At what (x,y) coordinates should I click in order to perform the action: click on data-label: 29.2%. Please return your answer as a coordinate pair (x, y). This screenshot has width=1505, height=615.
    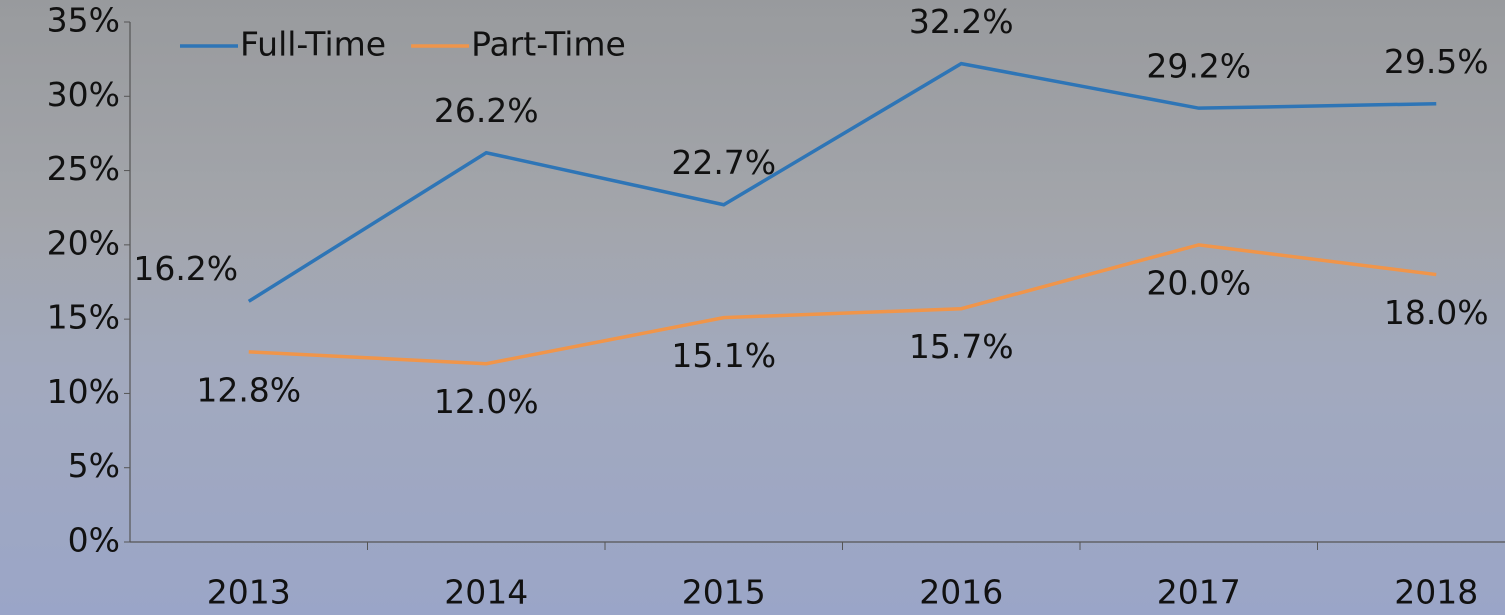
    Looking at the image, I should click on (1198, 66).